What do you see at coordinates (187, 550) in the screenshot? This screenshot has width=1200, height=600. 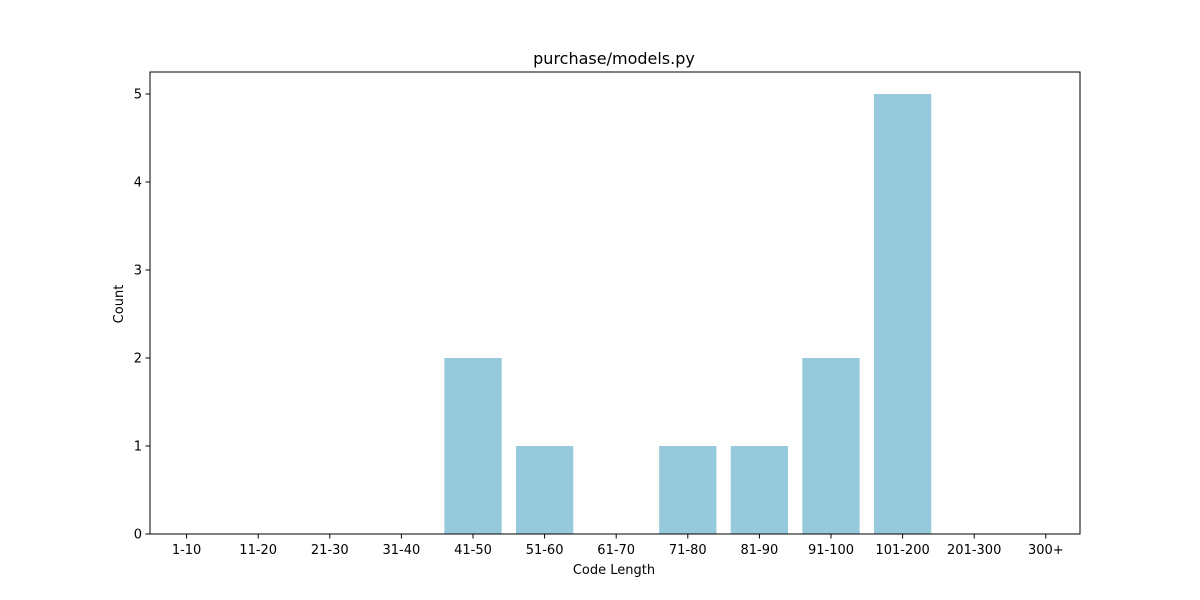 I see `x-tick-label: 1-10` at bounding box center [187, 550].